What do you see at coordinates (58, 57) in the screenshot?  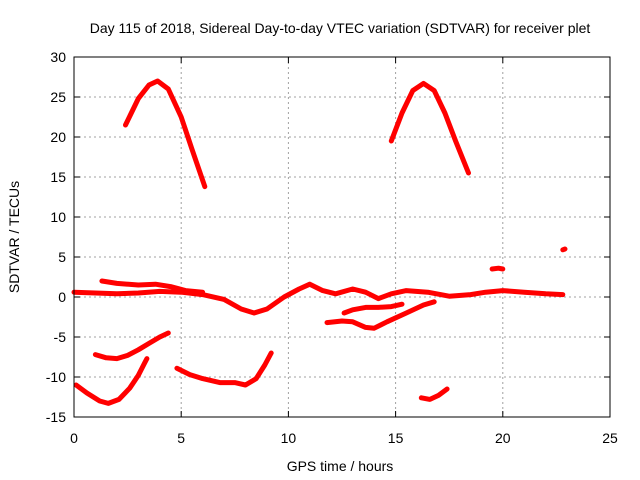 I see `y-tick-label: 30` at bounding box center [58, 57].